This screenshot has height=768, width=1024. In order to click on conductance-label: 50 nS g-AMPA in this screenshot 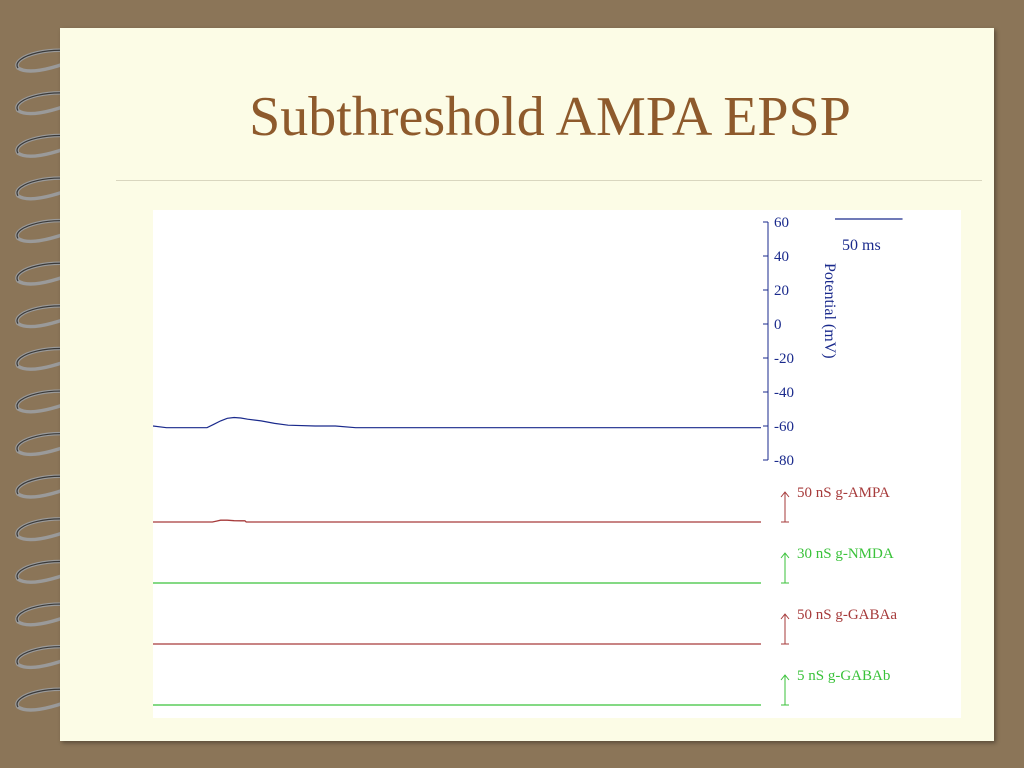, I will do `click(843, 493)`.